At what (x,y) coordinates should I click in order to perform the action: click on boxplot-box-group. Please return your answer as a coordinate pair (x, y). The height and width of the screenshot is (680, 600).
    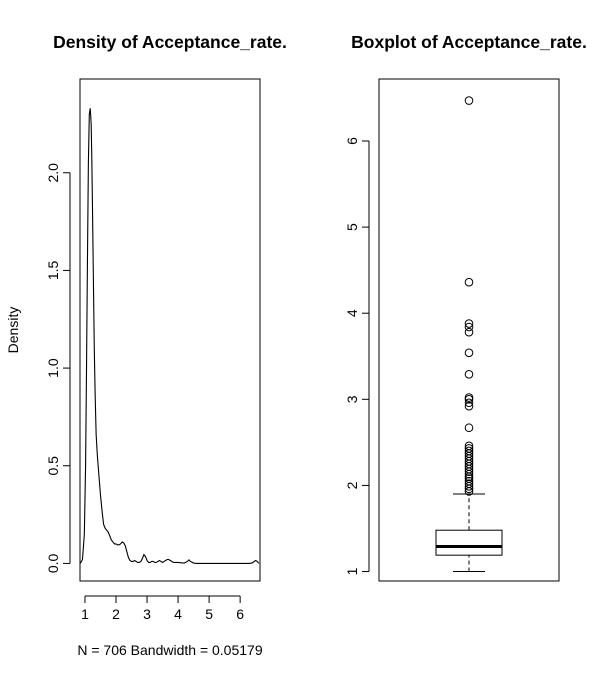
    Looking at the image, I should click on (469, 533).